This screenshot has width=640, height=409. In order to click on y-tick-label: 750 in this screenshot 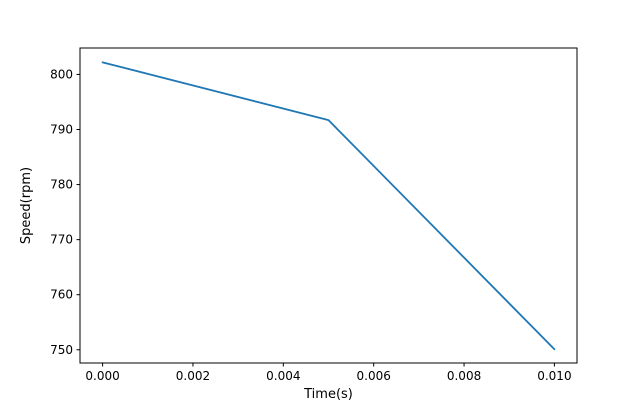, I will do `click(61, 350)`.